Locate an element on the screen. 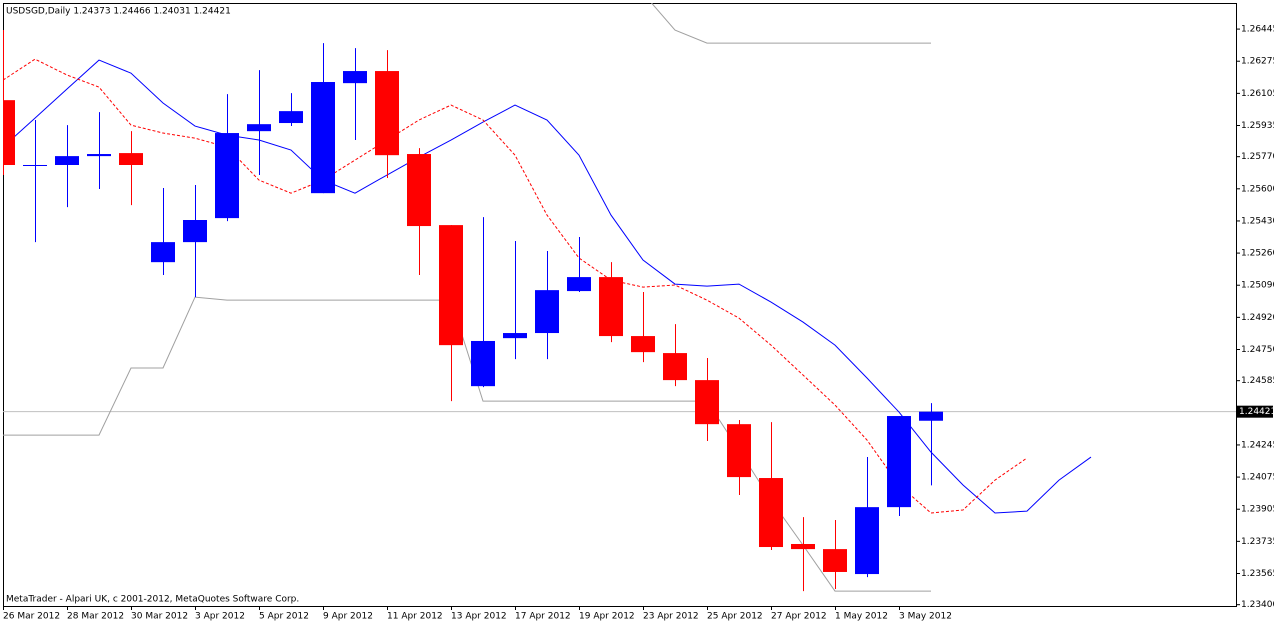 The image size is (1274, 624). y-tick-label: 1.26445 is located at coordinates (1257, 30).